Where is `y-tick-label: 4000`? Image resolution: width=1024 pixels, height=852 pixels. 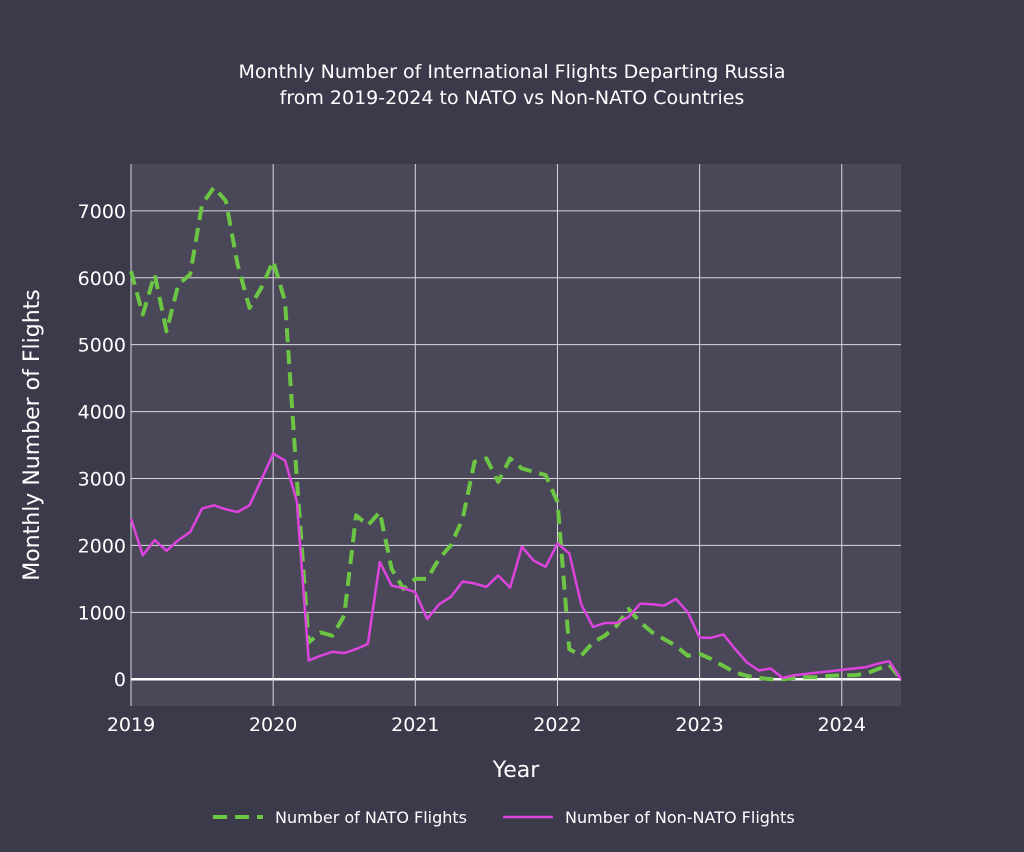
y-tick-label: 4000 is located at coordinates (102, 413).